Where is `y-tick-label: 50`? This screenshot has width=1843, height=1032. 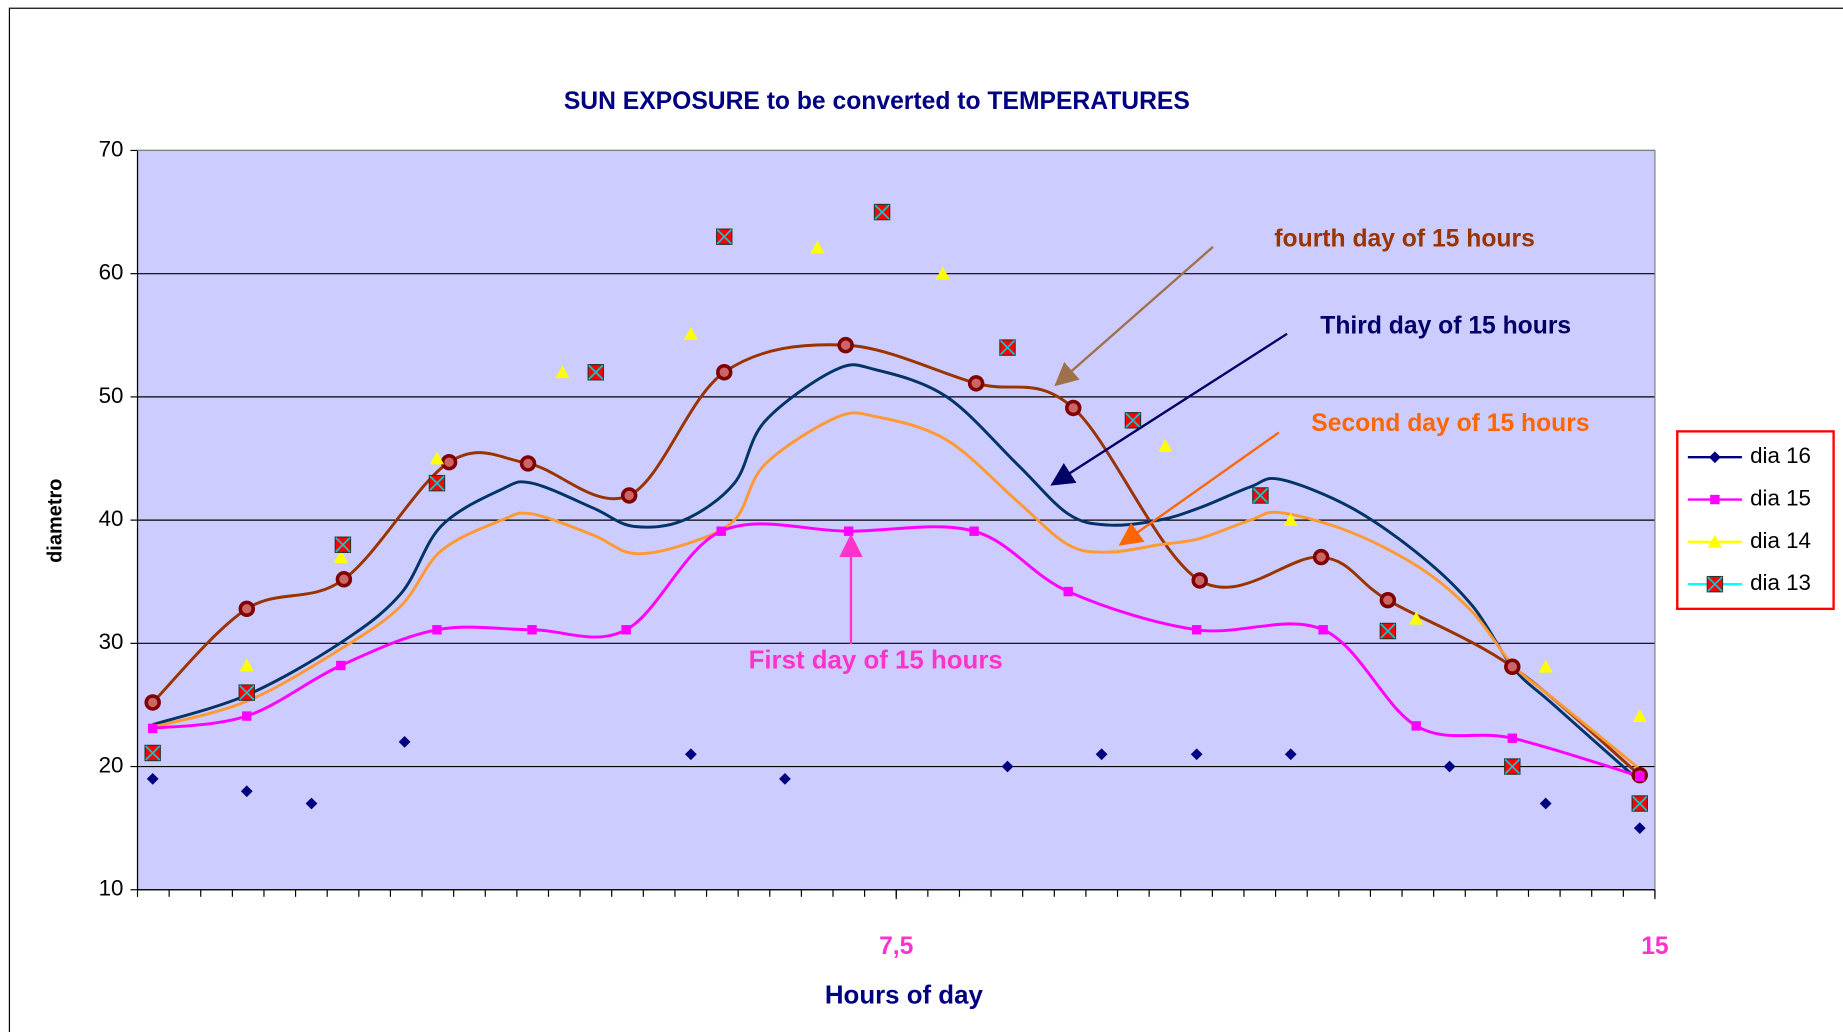
y-tick-label: 50 is located at coordinates (111, 395).